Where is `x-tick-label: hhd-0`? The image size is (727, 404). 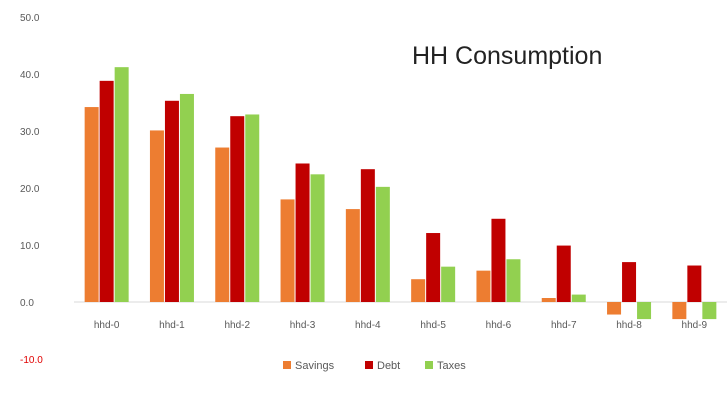 x-tick-label: hhd-0 is located at coordinates (107, 325).